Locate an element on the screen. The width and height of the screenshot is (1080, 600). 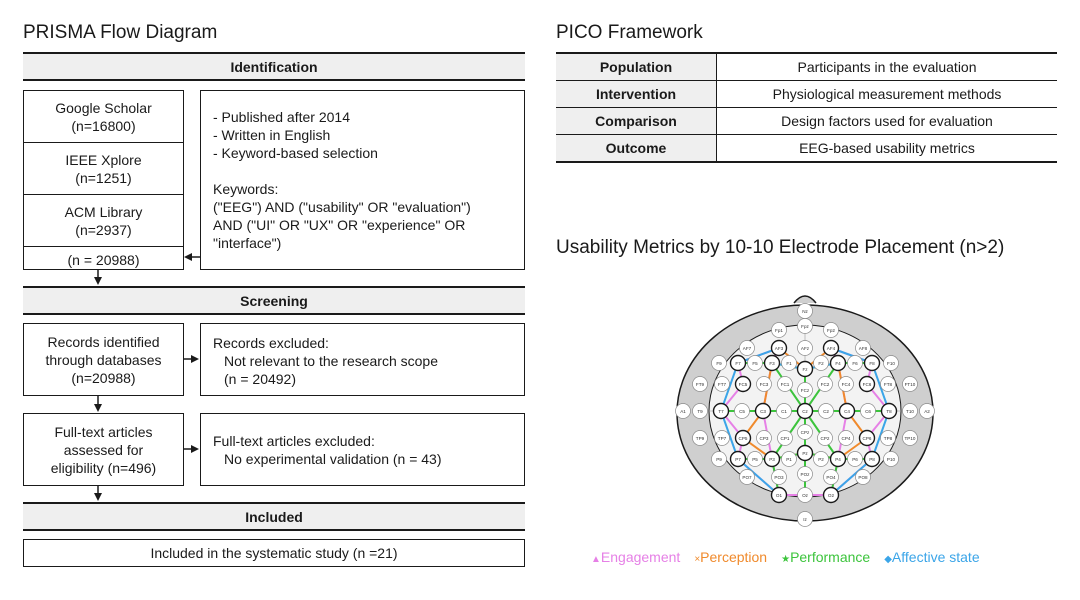
electrode-label: Iz is located at coordinates (805, 519).